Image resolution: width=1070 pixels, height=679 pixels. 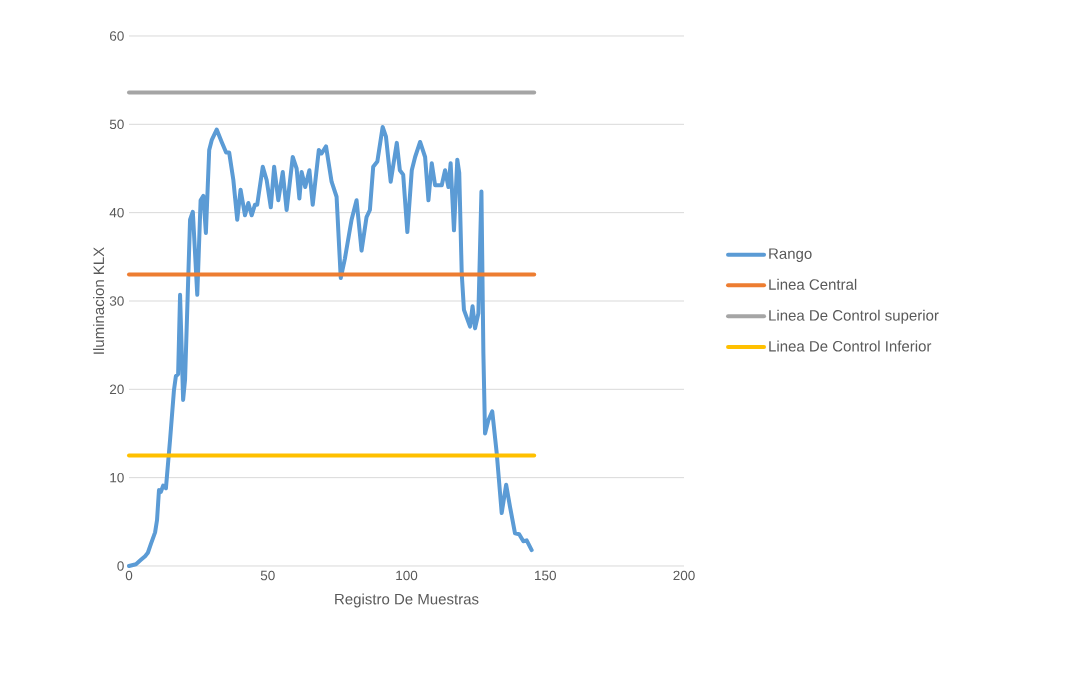 I want to click on y-tick-label: 10, so click(x=117, y=477).